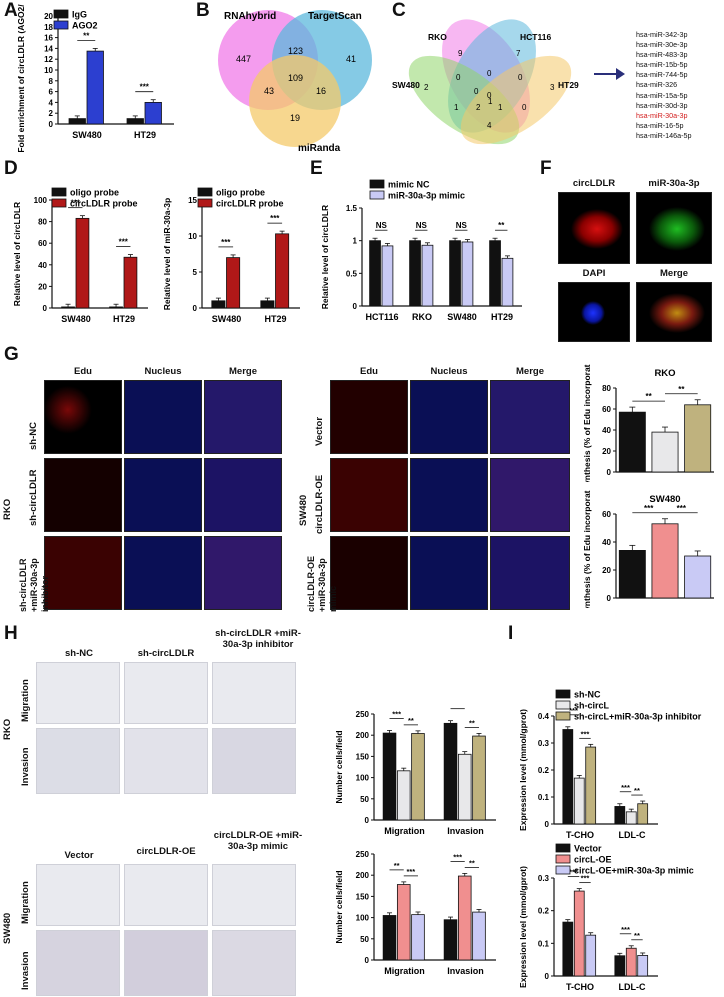 The image size is (724, 997). What do you see at coordinates (351, 59) in the screenshot?
I see `venn-b-count: 41` at bounding box center [351, 59].